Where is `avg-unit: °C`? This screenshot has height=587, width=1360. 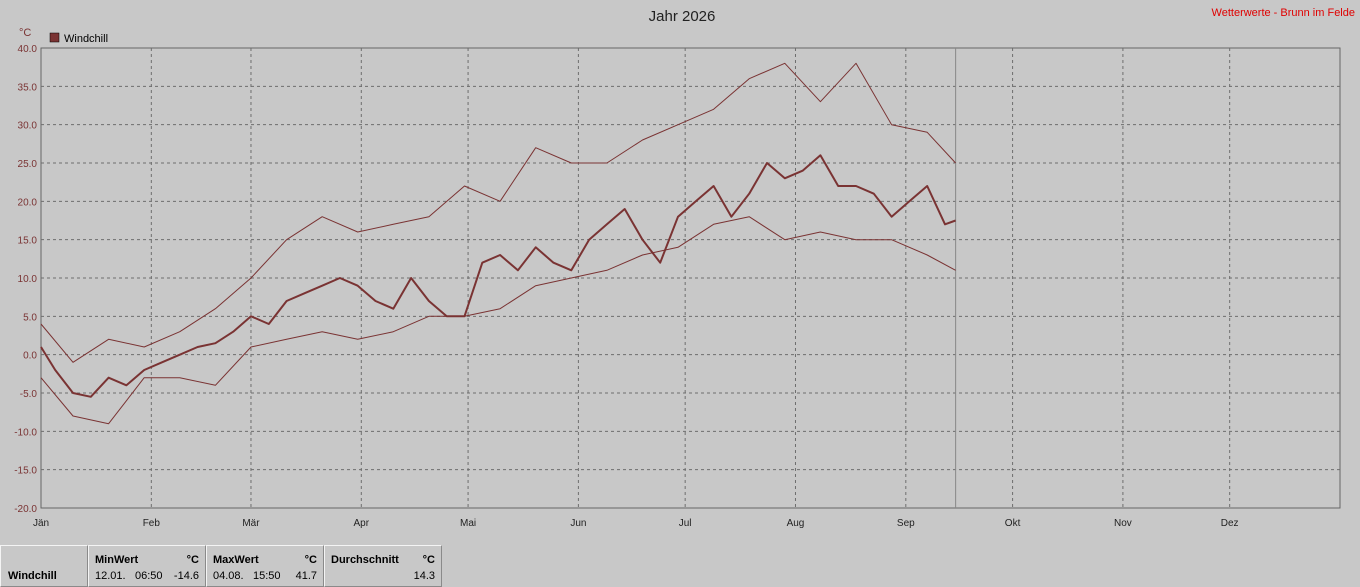 avg-unit: °C is located at coordinates (428, 560).